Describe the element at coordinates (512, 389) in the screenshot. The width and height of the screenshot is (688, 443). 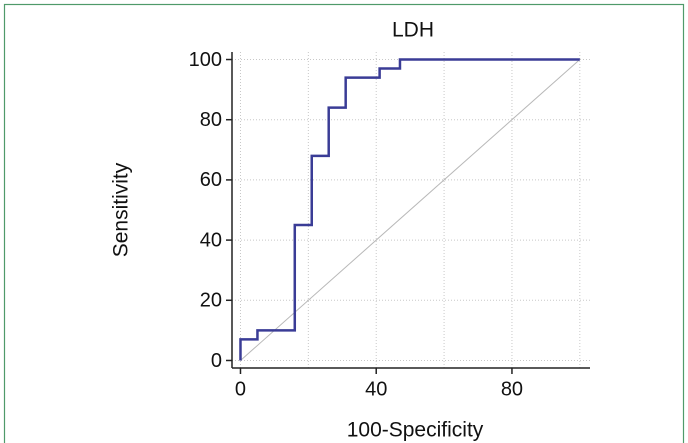
I see `x-tick-label: 80` at that location.